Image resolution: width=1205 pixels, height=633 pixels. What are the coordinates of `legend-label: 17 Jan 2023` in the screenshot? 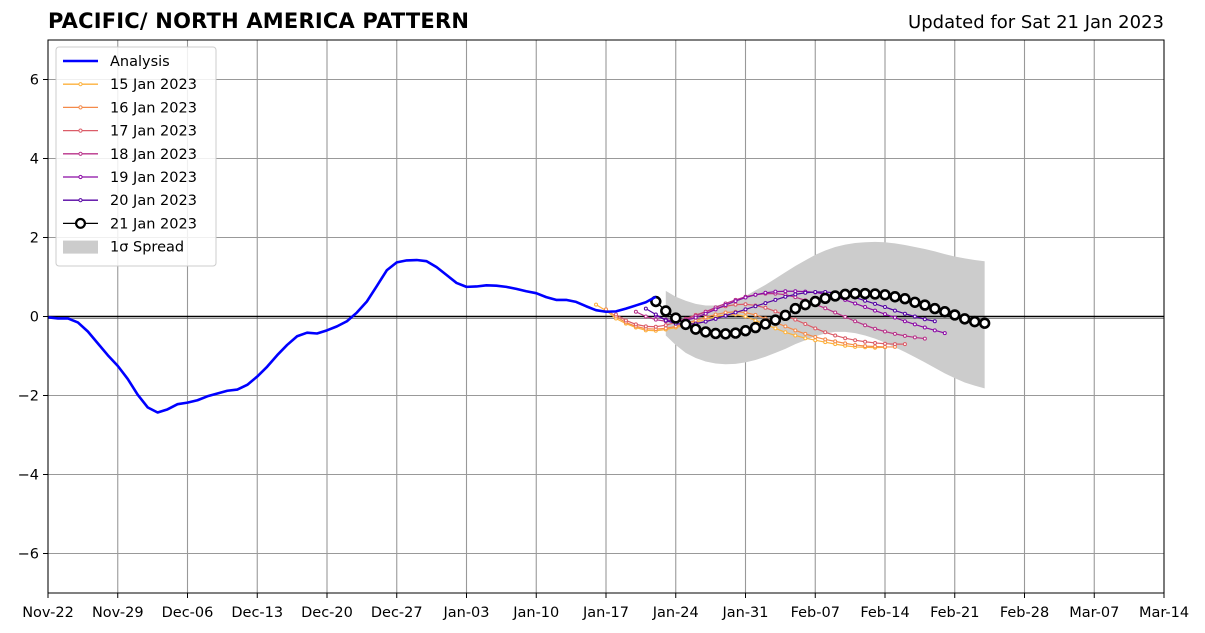 It's located at (153, 132).